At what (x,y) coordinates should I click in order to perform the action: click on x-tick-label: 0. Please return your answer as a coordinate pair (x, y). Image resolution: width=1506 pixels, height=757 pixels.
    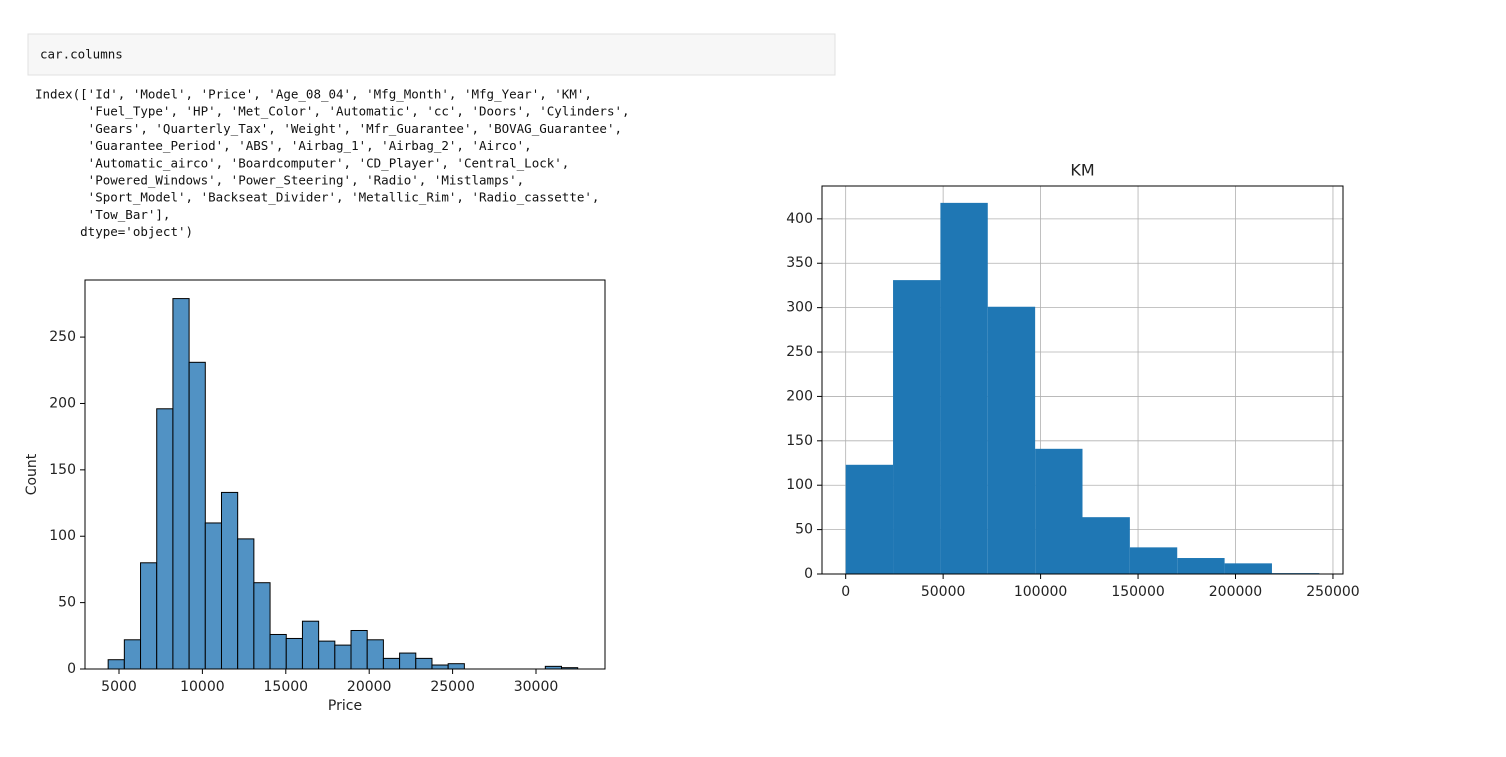
    Looking at the image, I should click on (845, 592).